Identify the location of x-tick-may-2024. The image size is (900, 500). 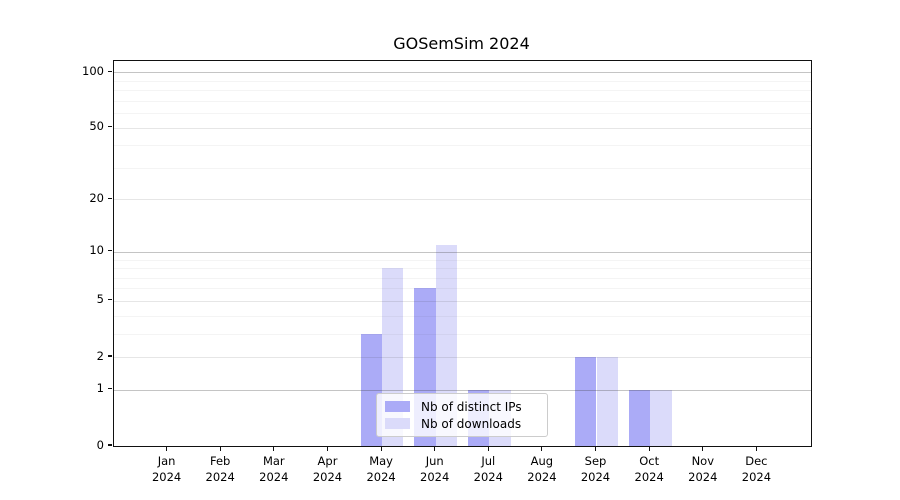
(381, 448).